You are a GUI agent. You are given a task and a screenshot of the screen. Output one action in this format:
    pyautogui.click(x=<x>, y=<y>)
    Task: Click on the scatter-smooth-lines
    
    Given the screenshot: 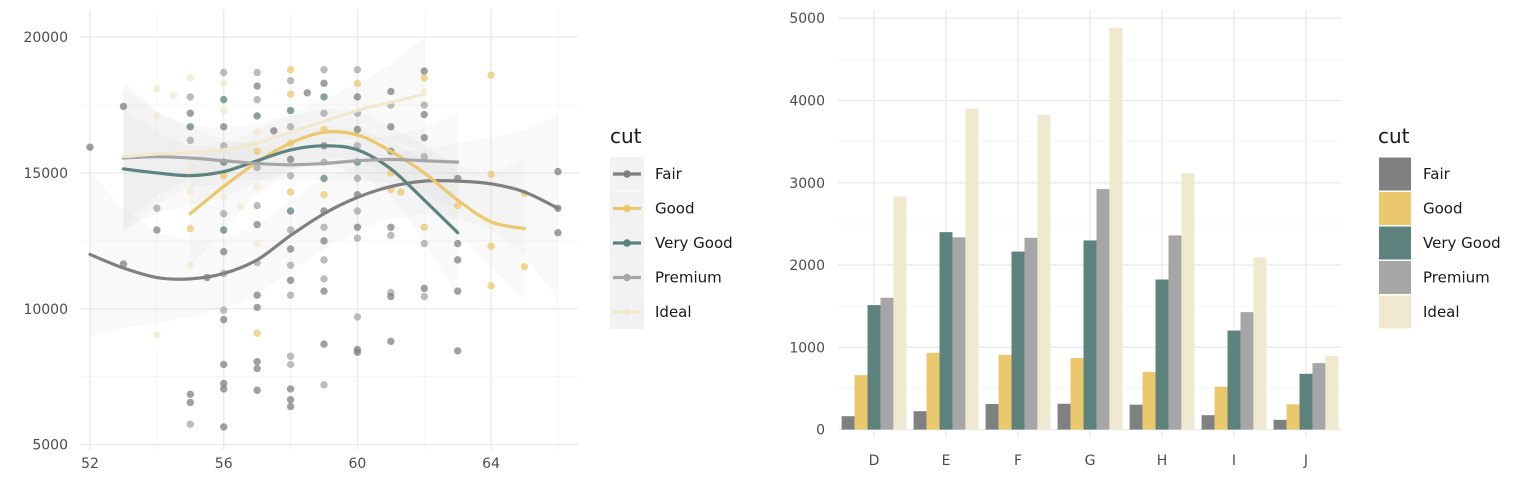 What is the action you would take?
    pyautogui.click(x=324, y=186)
    